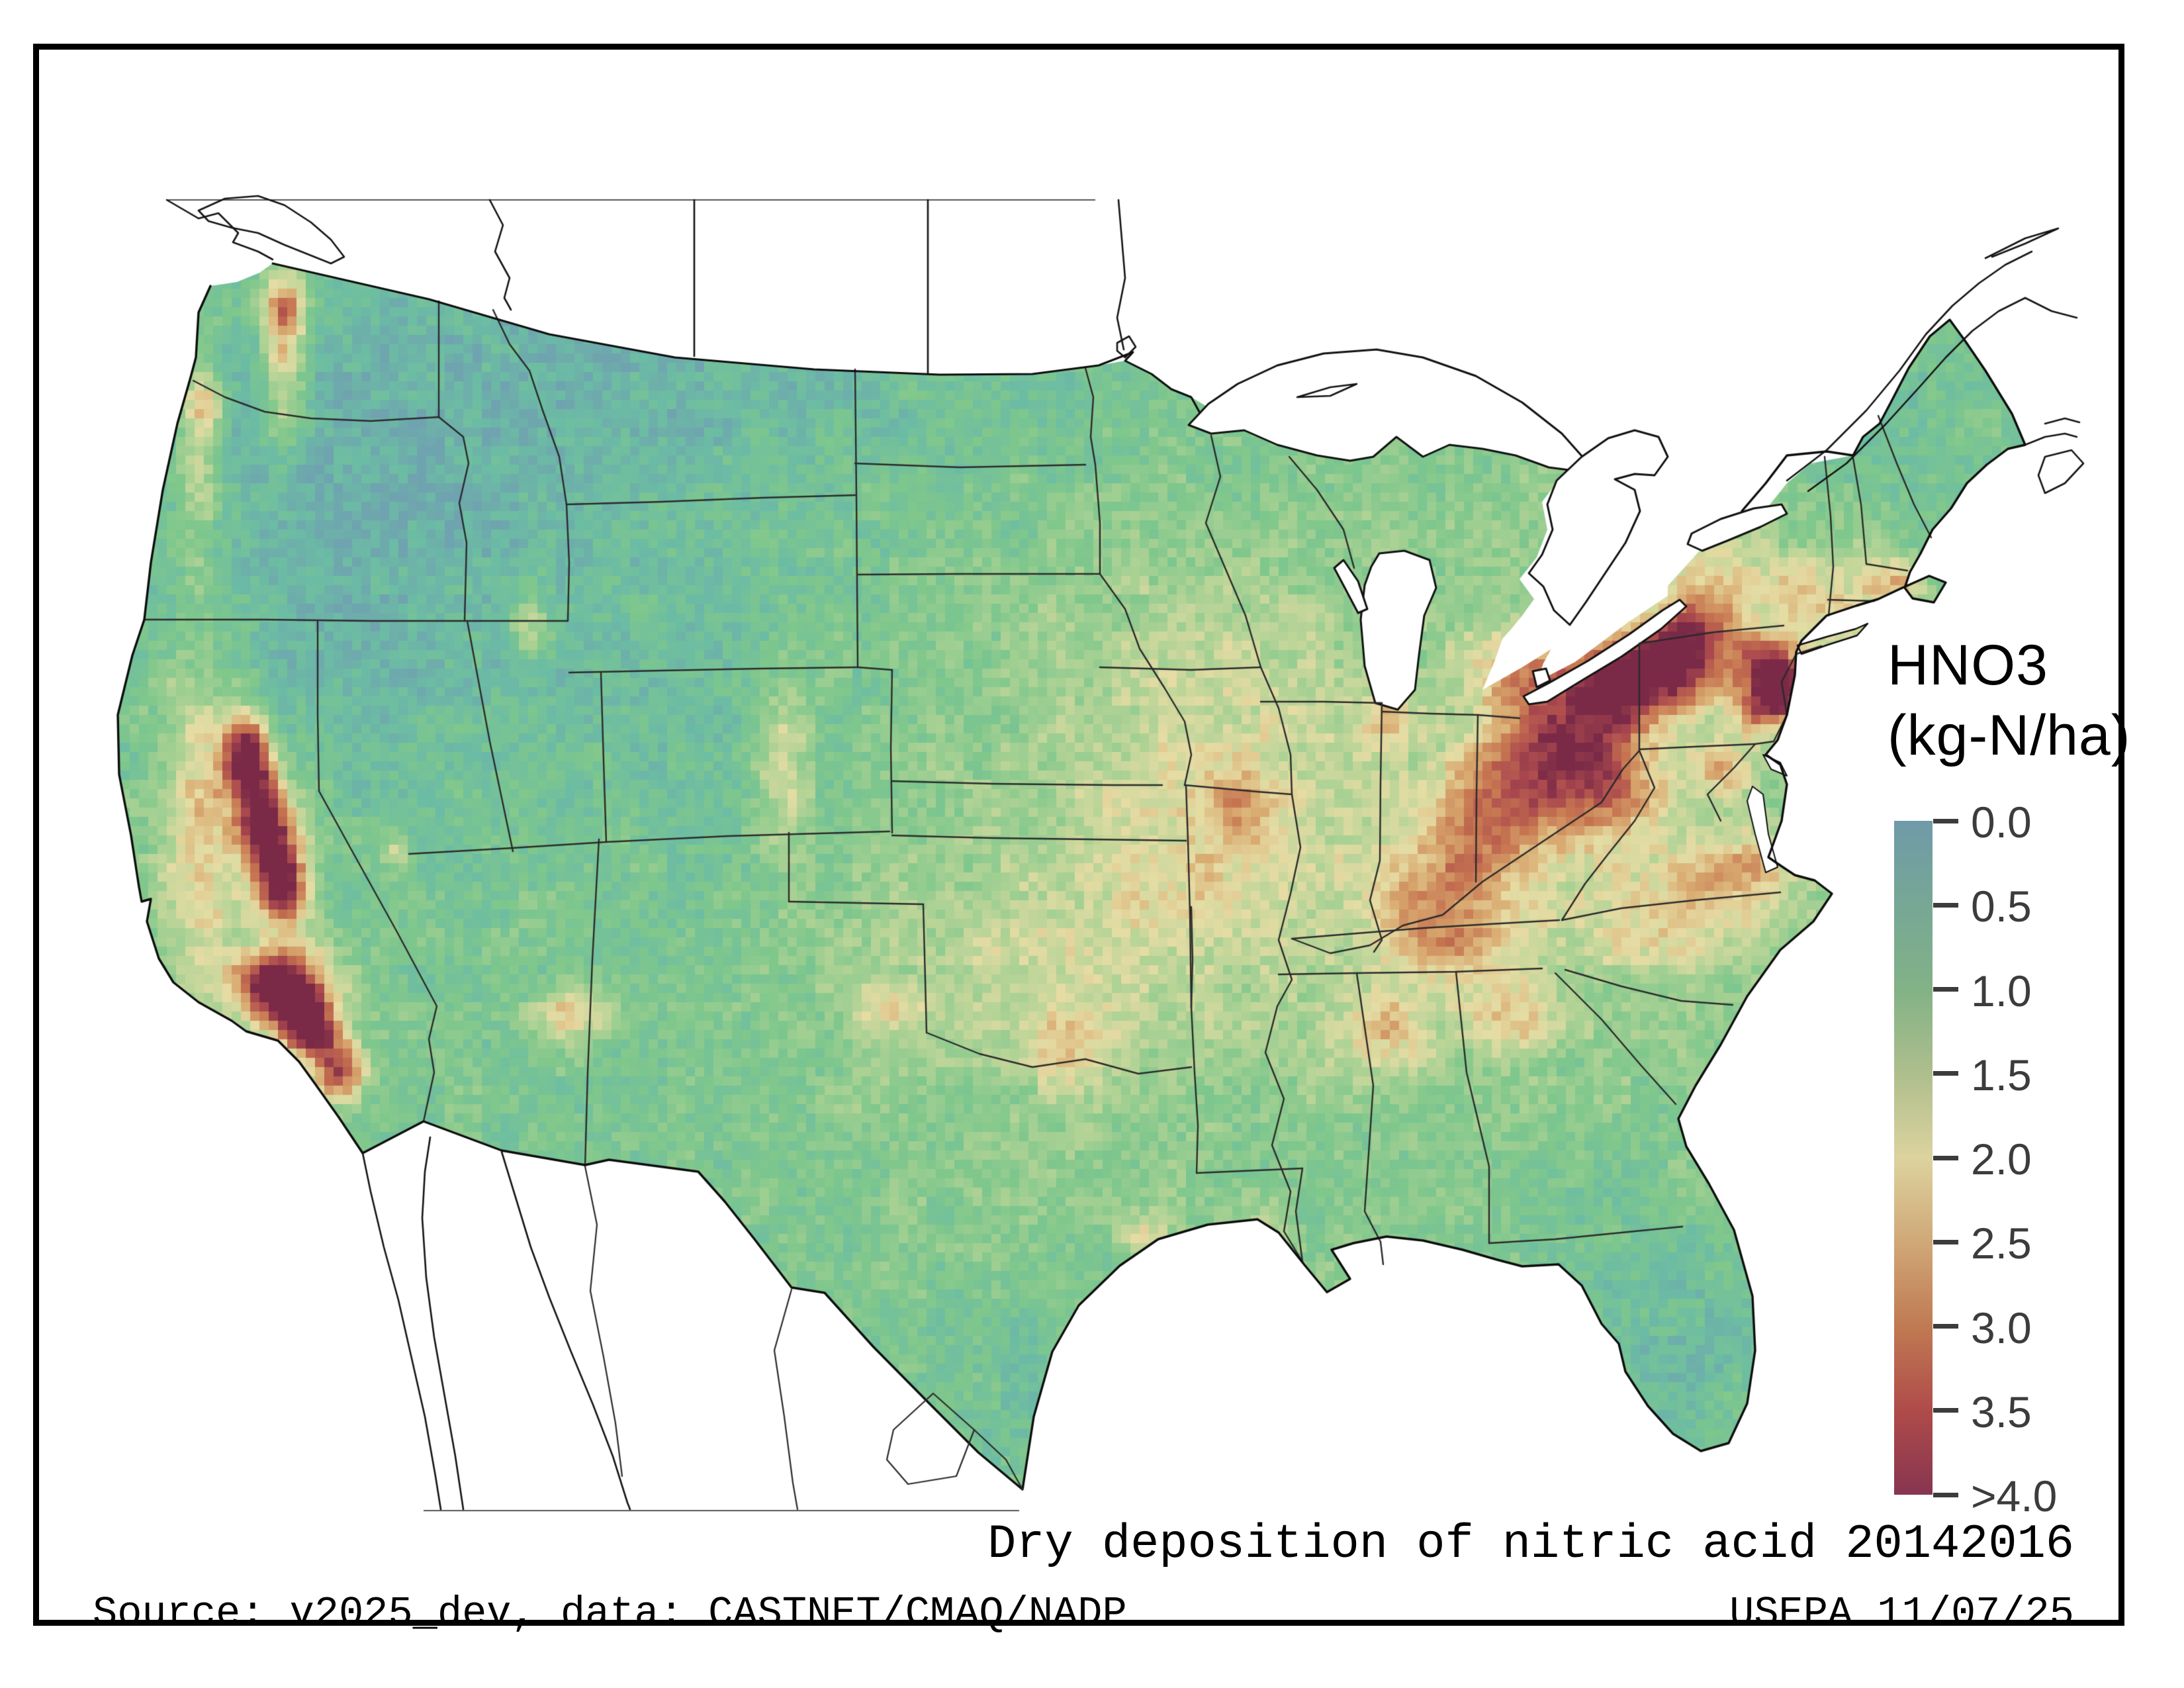 This screenshot has width=2184, height=1688. Describe the element at coordinates (2014, 1496) in the screenshot. I see `colorbar-tick-label: >4.0` at that location.